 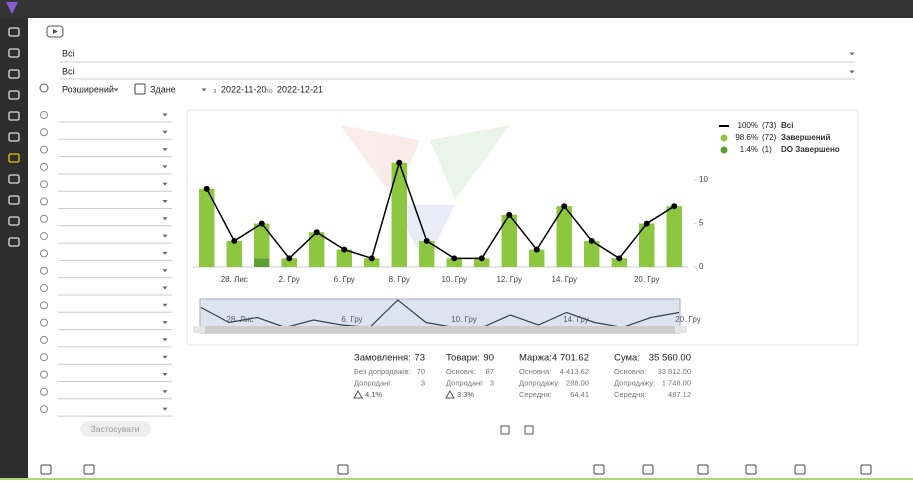 What do you see at coordinates (746, 137) in the screenshot?
I see `legend-percent: 98.6%` at bounding box center [746, 137].